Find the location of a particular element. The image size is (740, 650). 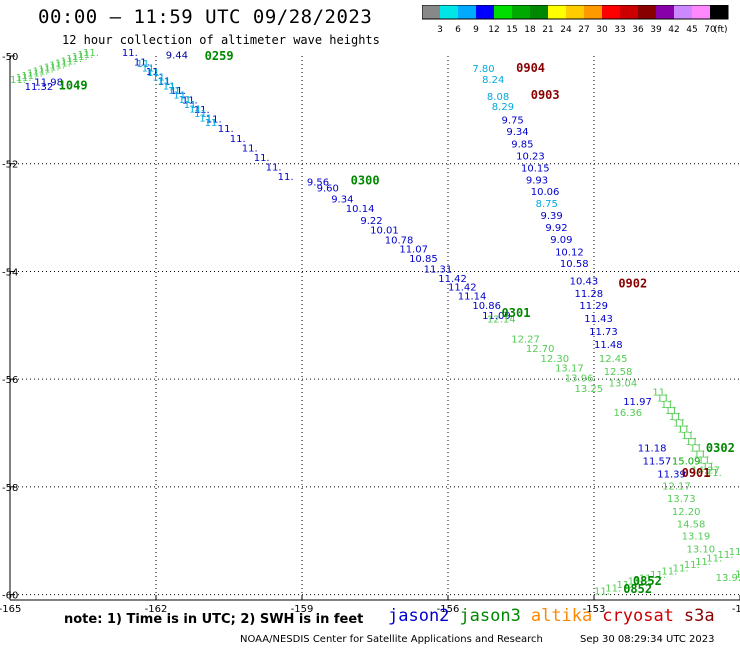

colorbar-tick-label: 70 is located at coordinates (710, 30).